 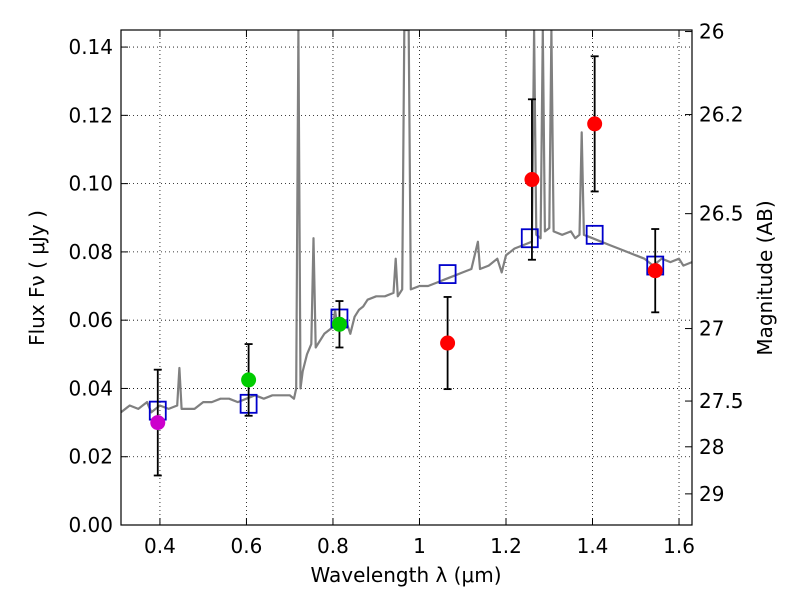 I want to click on x-tick-label: 0.8, so click(x=333, y=546).